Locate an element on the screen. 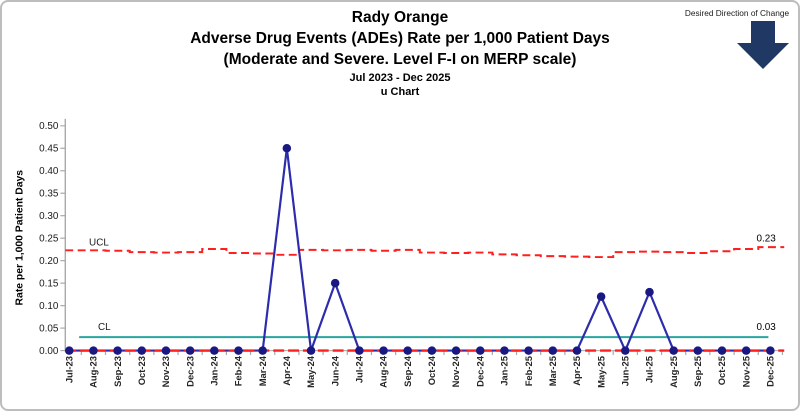  chart-date-range: Jul 2023 - Dec 2025 is located at coordinates (400, 78).